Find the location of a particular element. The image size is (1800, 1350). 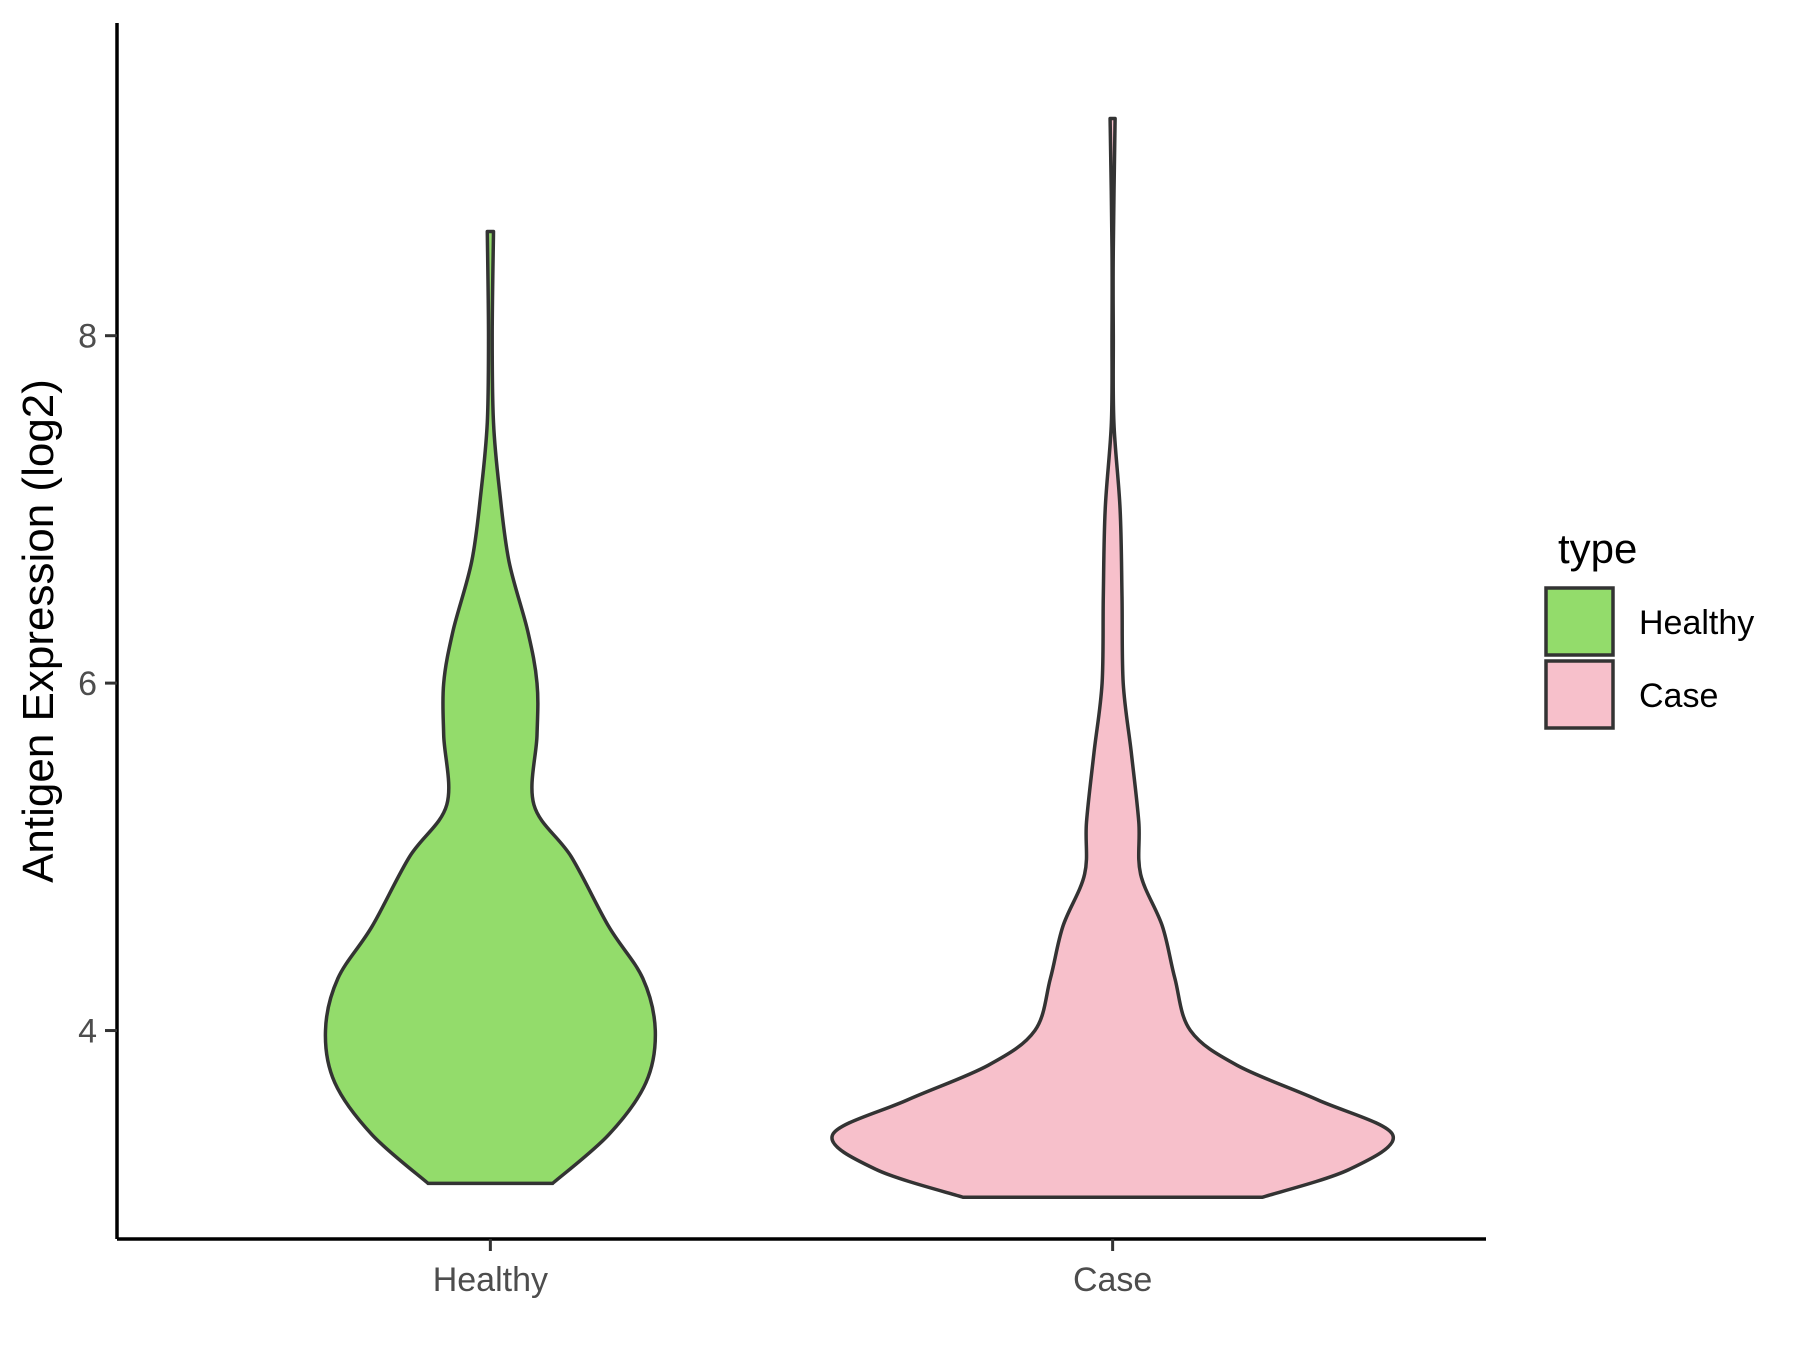

legend-label-healthy: Healthy is located at coordinates (1696, 623).